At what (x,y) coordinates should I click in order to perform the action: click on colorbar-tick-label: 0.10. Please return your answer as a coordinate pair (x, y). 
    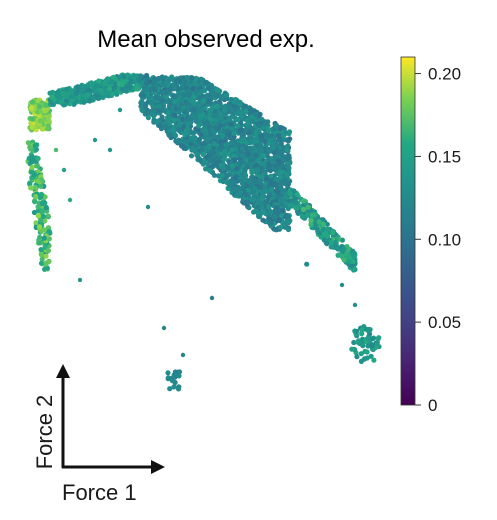
    Looking at the image, I should click on (444, 239).